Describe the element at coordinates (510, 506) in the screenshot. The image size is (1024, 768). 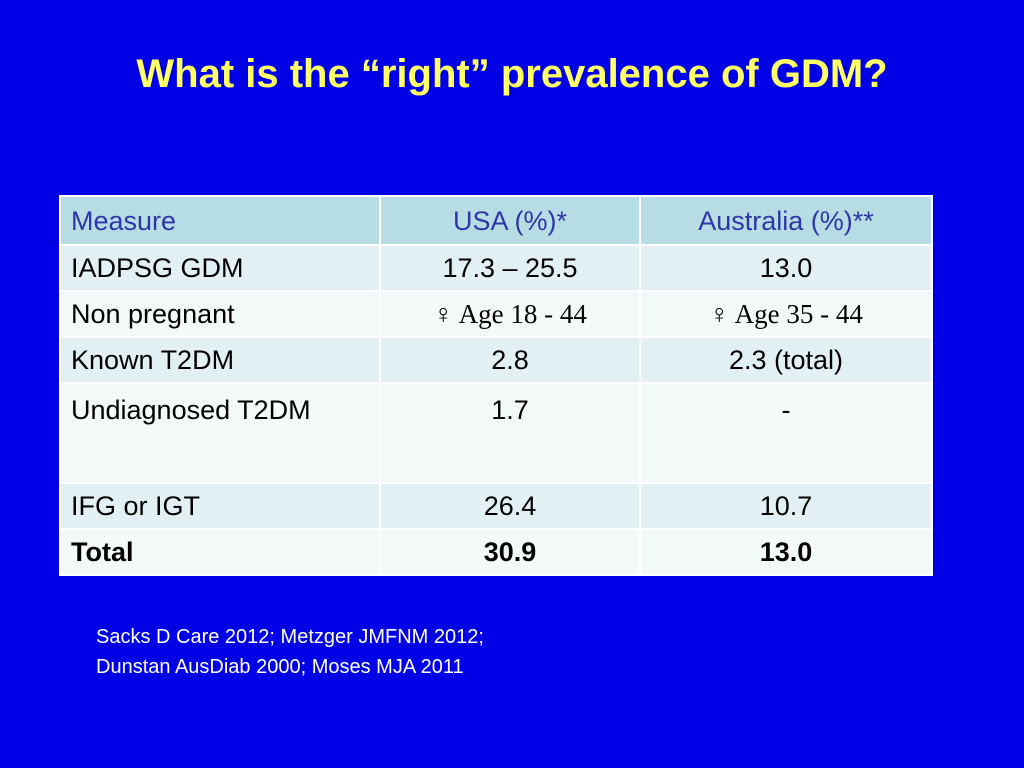
I see `usa-value: 26.4` at that location.